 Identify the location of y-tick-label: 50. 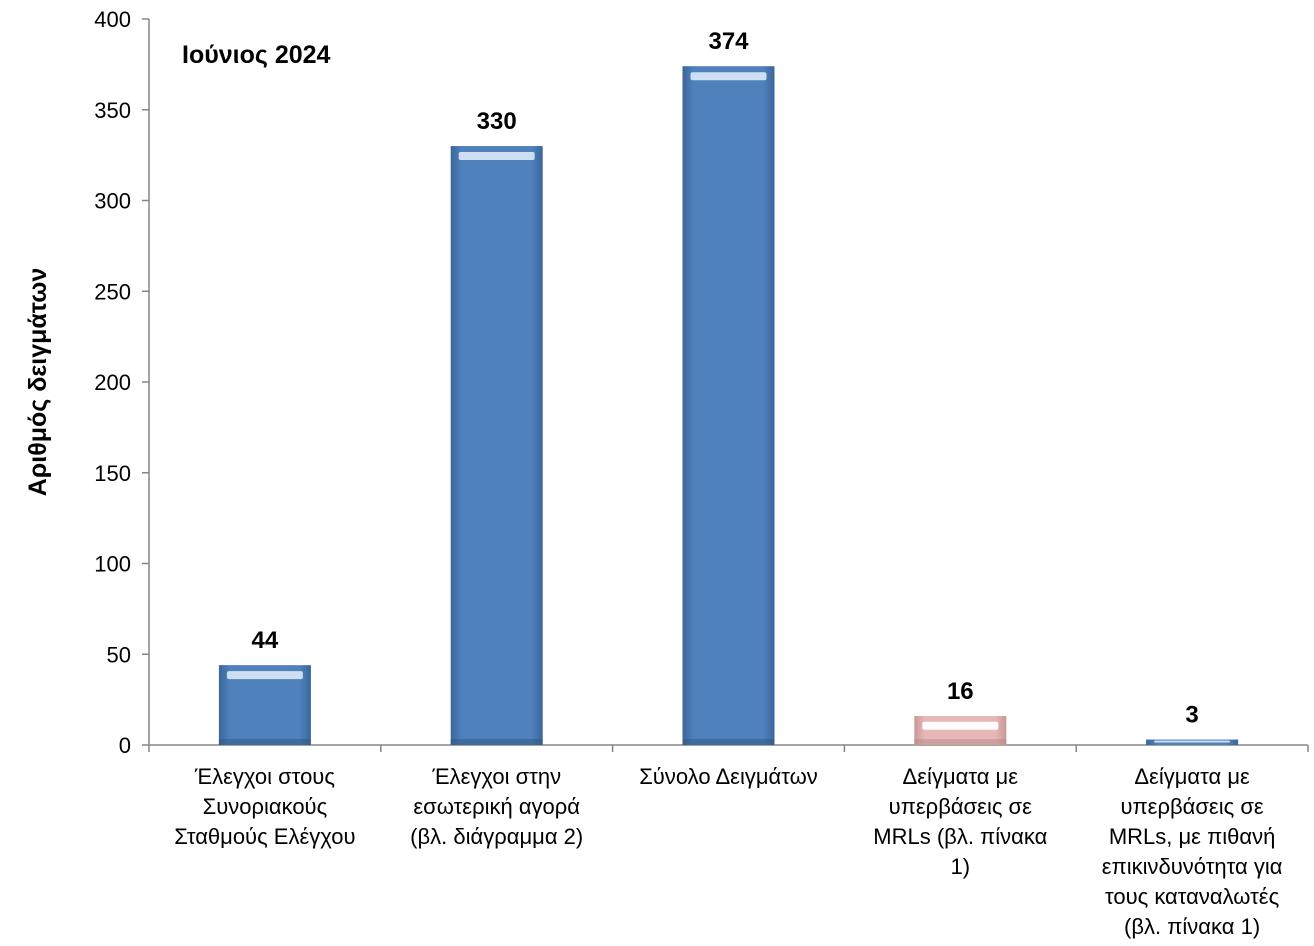
(119, 654).